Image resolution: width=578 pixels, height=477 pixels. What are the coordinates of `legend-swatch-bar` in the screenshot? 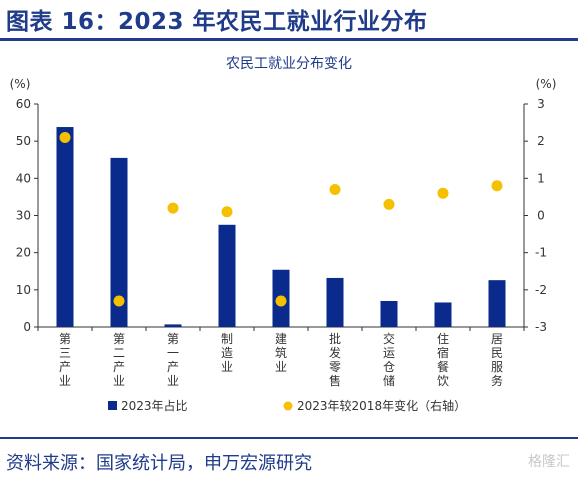 It's located at (112, 405).